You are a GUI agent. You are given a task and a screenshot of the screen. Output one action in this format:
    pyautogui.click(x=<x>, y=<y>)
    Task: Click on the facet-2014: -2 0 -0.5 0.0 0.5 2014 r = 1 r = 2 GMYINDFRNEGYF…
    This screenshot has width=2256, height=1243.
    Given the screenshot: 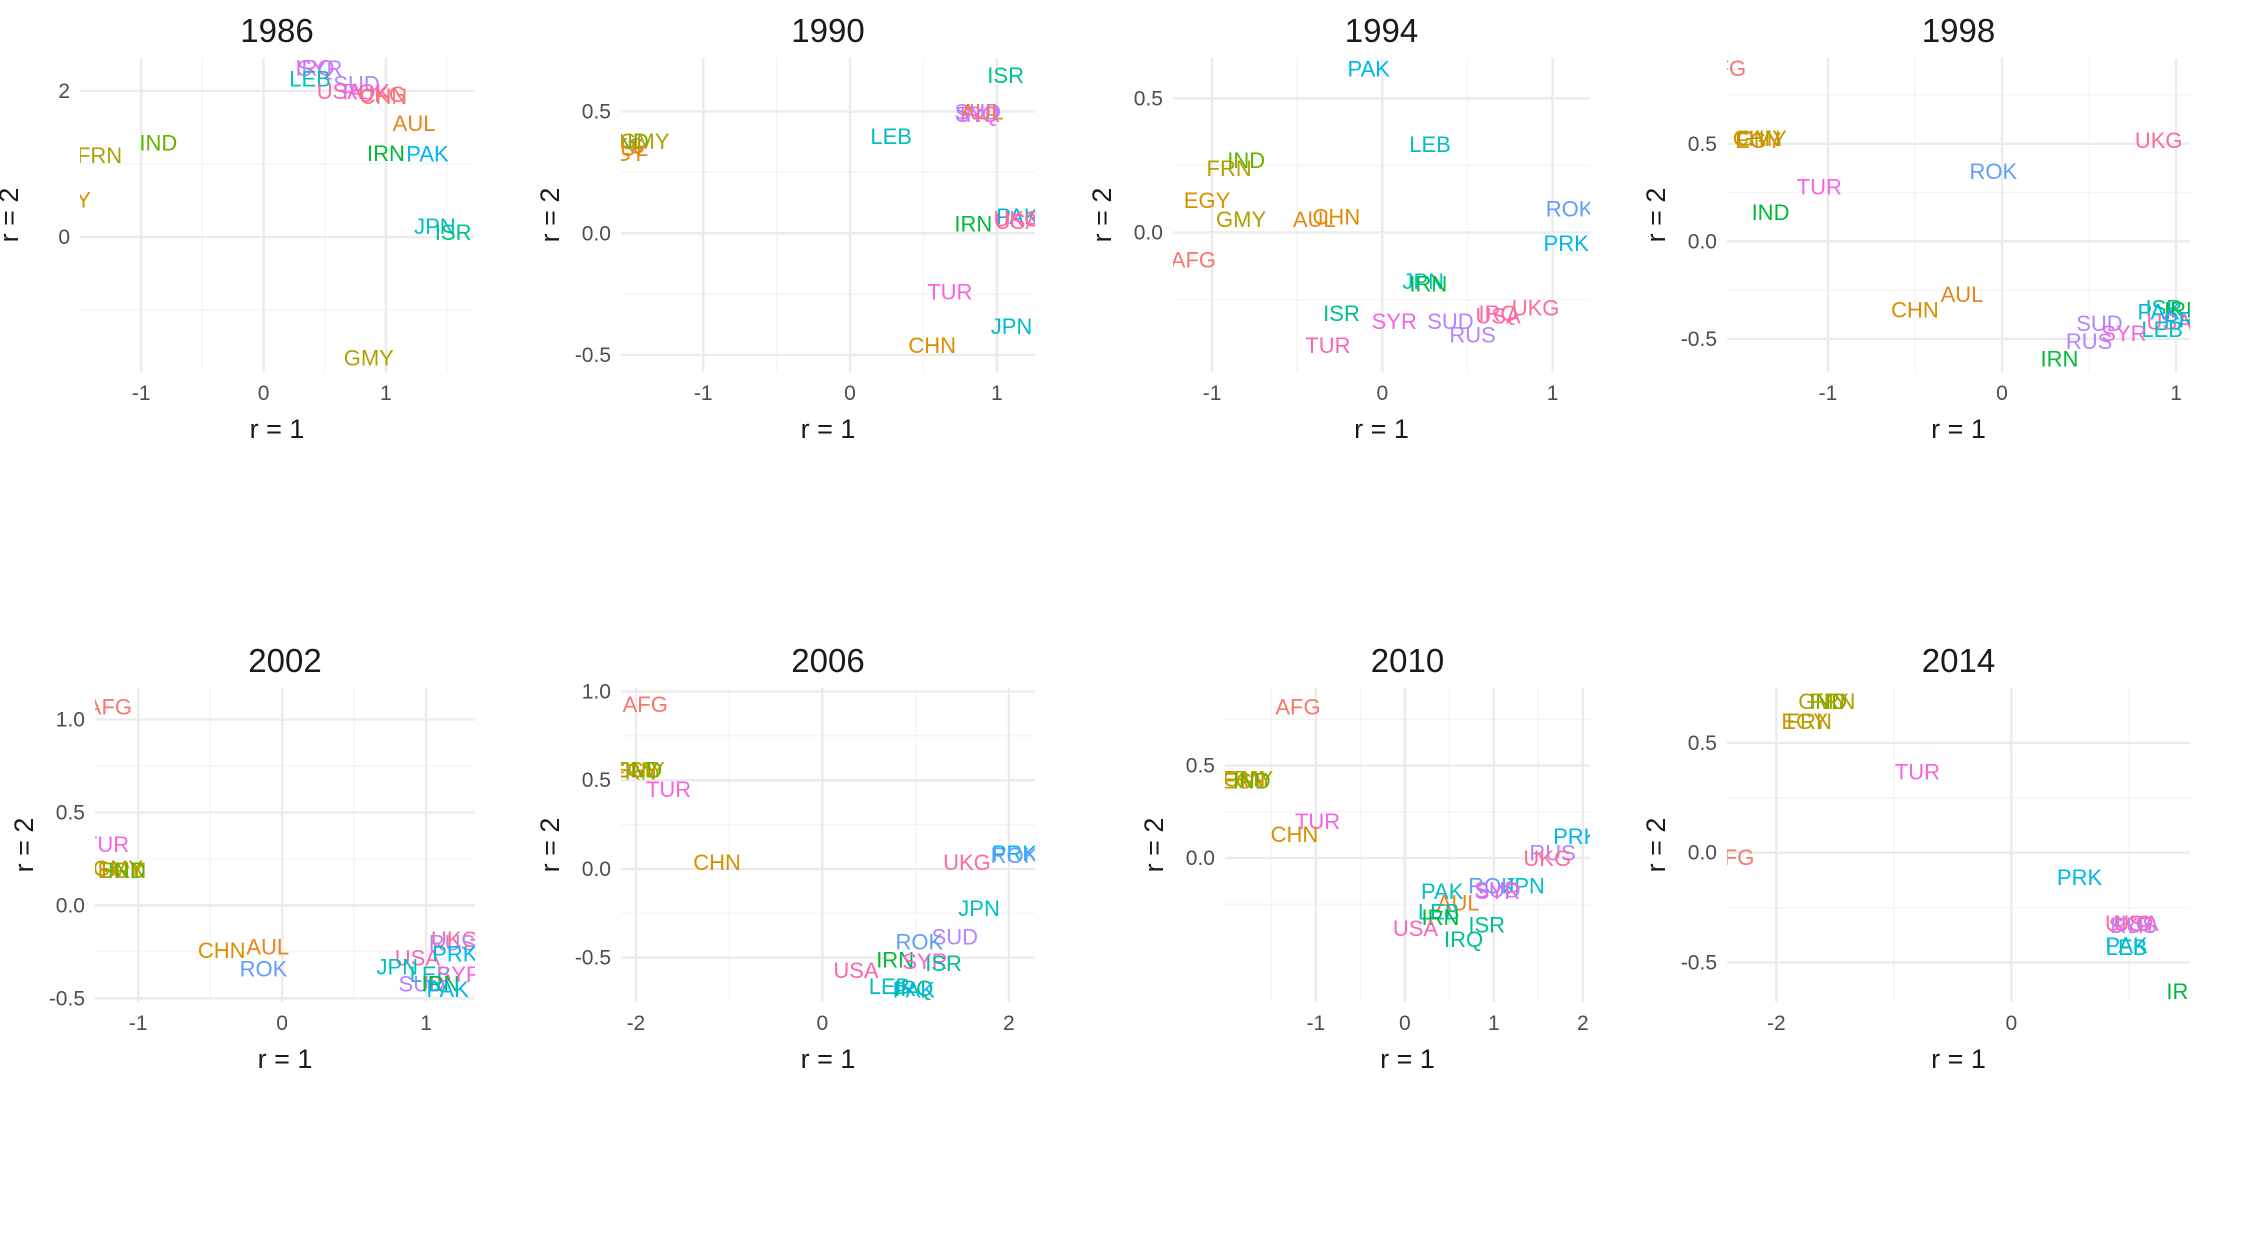 What is the action you would take?
    pyautogui.click(x=1915, y=858)
    